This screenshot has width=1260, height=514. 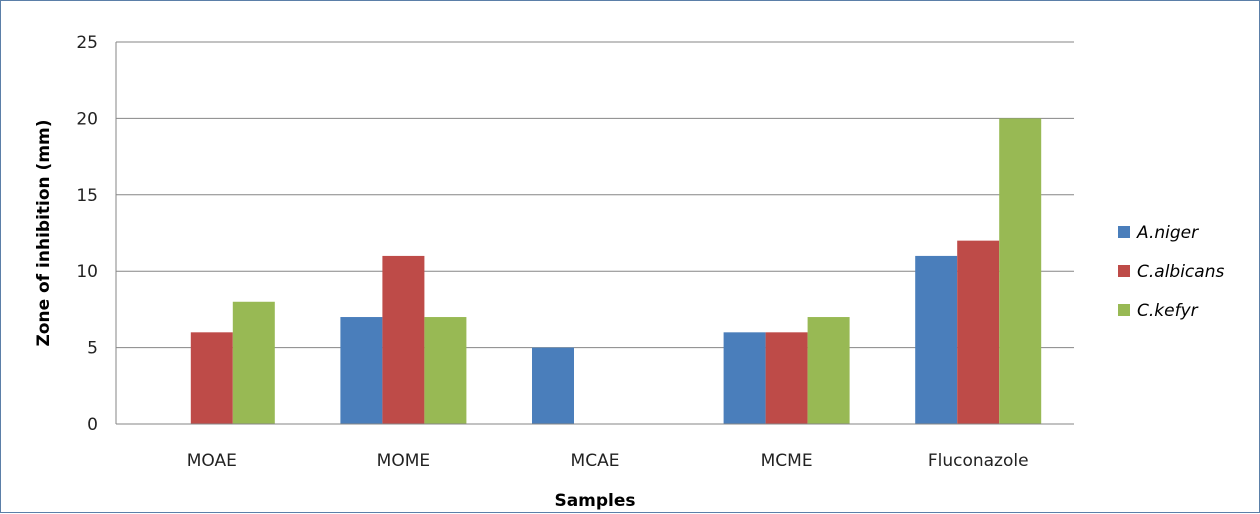 What do you see at coordinates (44, 232) in the screenshot?
I see `y-axis-title: Zone of inhibition (mm)` at bounding box center [44, 232].